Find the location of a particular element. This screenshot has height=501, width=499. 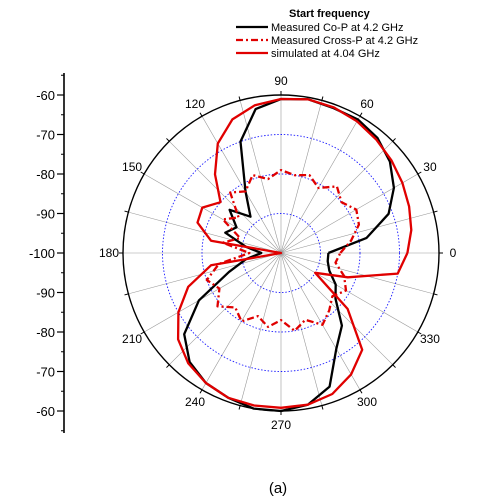

legend-label: Measured Co-P at 4.2 GHz is located at coordinates (337, 28).